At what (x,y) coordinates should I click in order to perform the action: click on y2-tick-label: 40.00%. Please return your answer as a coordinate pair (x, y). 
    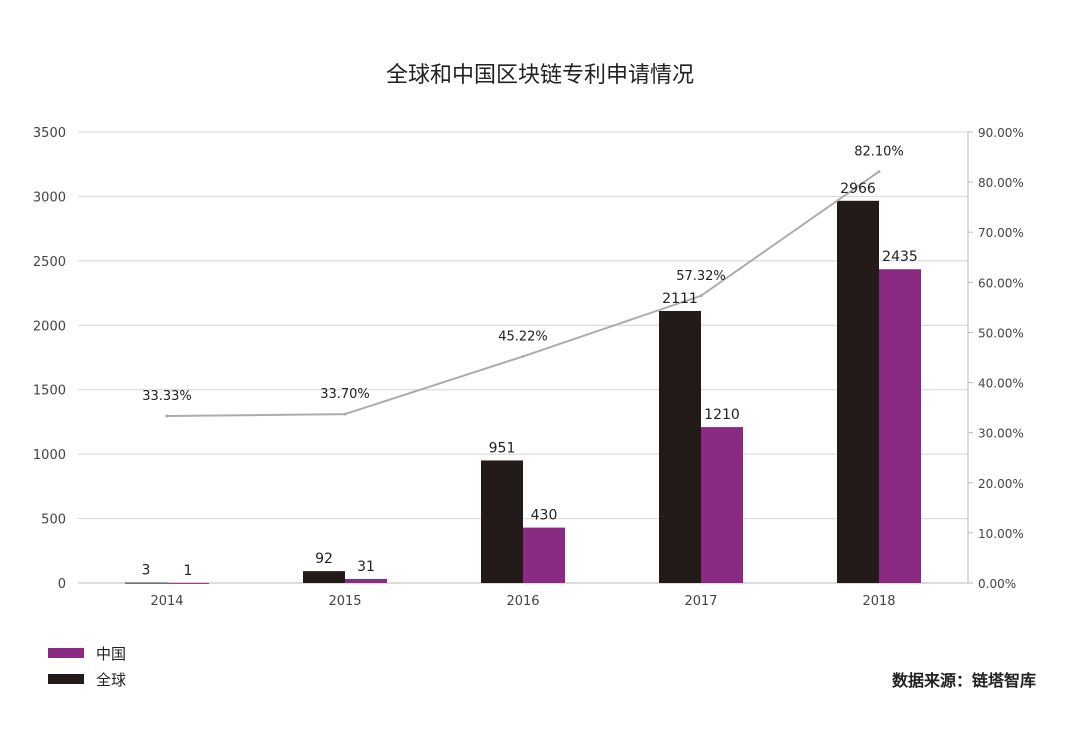
    Looking at the image, I should click on (1001, 384).